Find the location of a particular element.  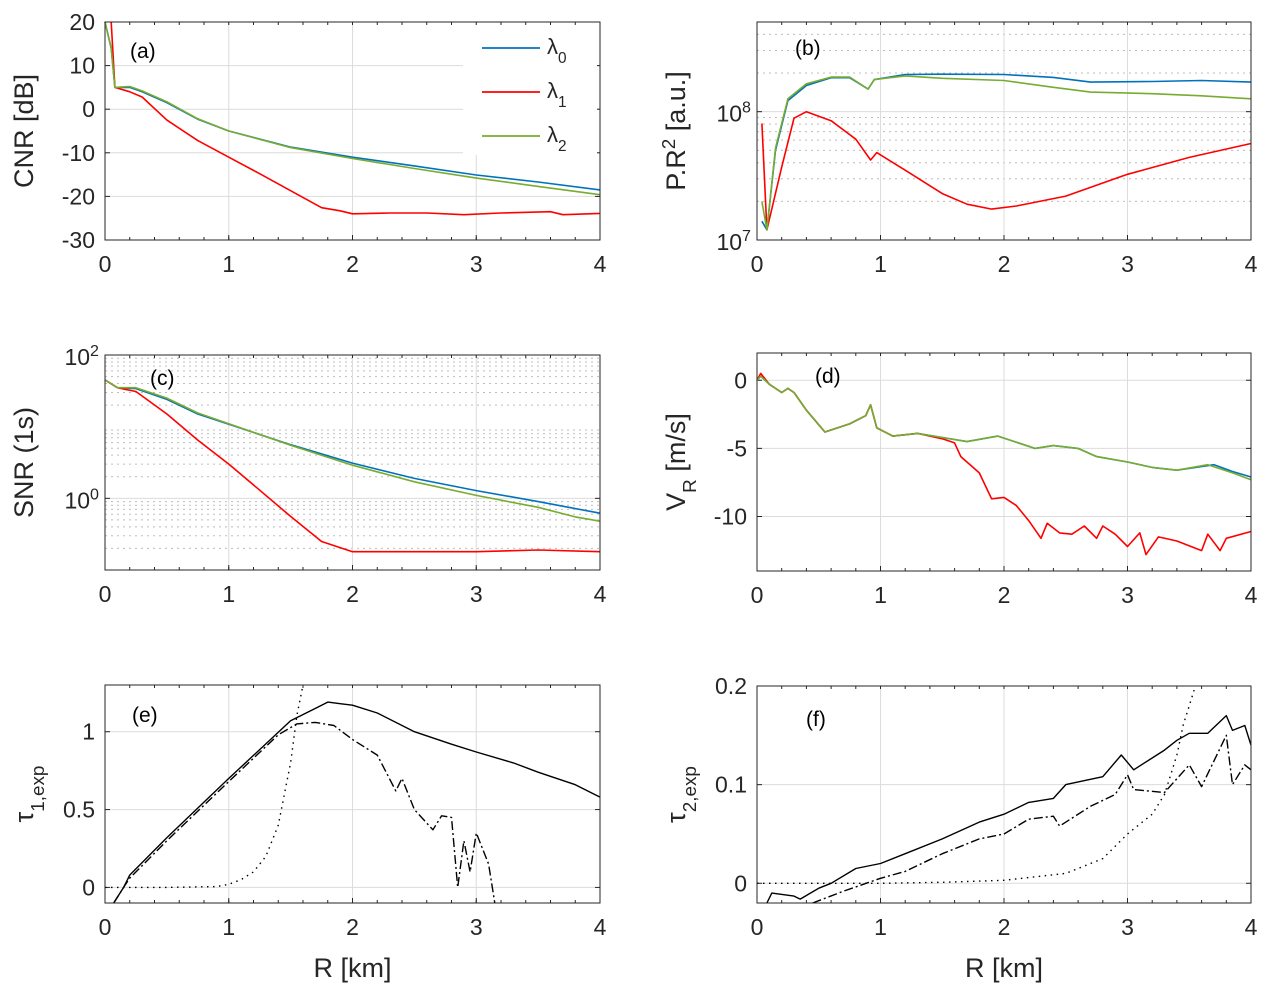

y-tick-label: 1 is located at coordinates (88, 732).